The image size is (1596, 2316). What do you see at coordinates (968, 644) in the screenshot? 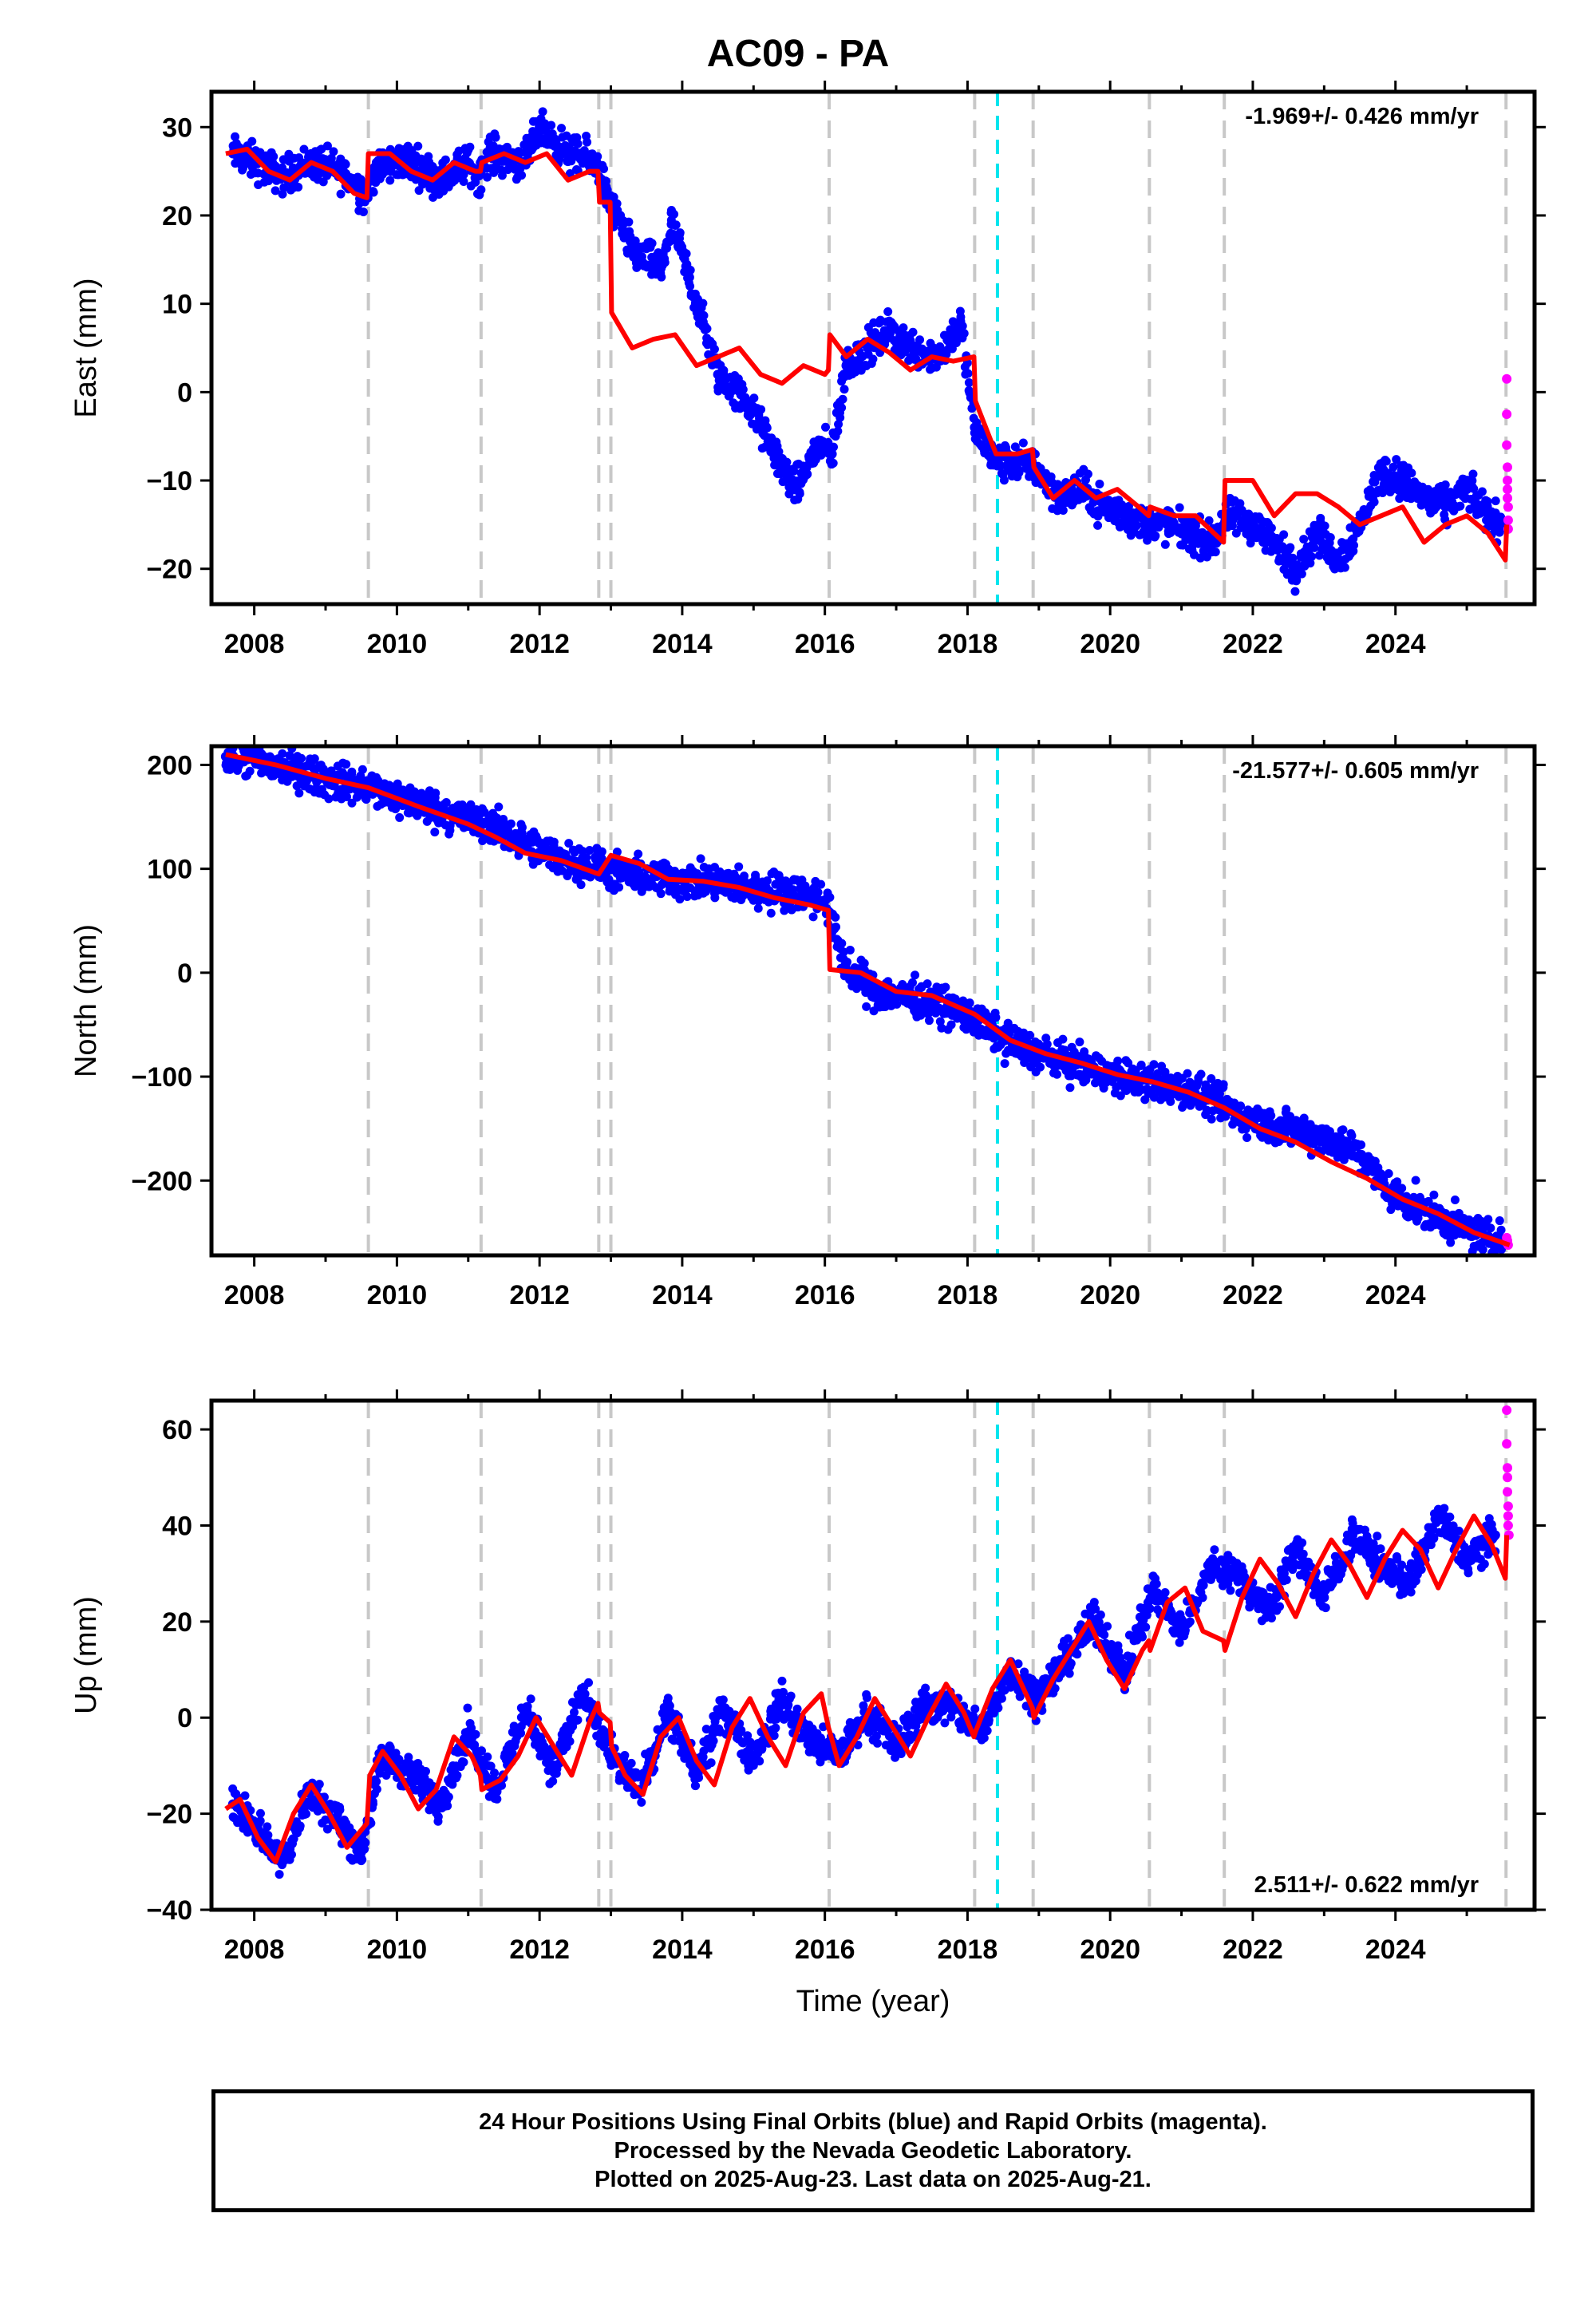
I see `x-tick-label: 2018` at bounding box center [968, 644].